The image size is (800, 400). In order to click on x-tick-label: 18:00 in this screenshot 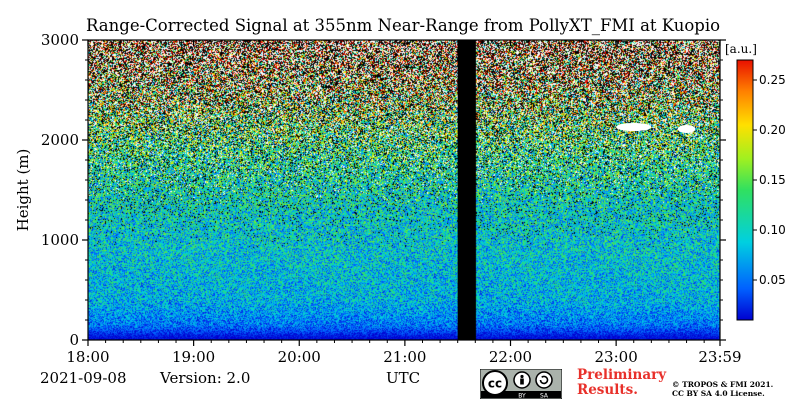, I will do `click(87, 357)`.